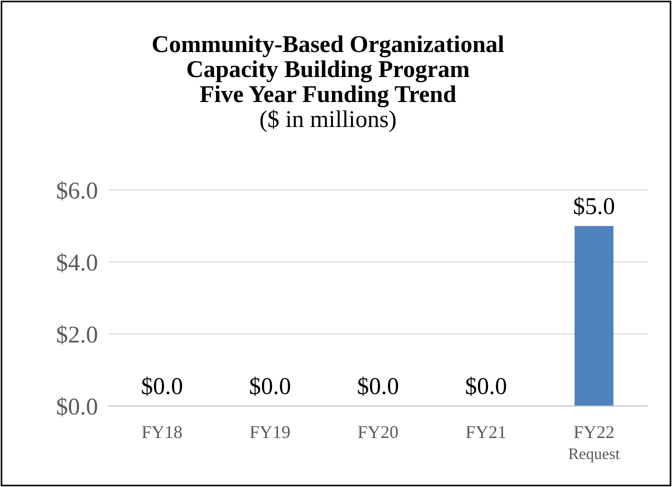 This screenshot has width=672, height=487. What do you see at coordinates (270, 432) in the screenshot?
I see `x-tick-label: FY19` at bounding box center [270, 432].